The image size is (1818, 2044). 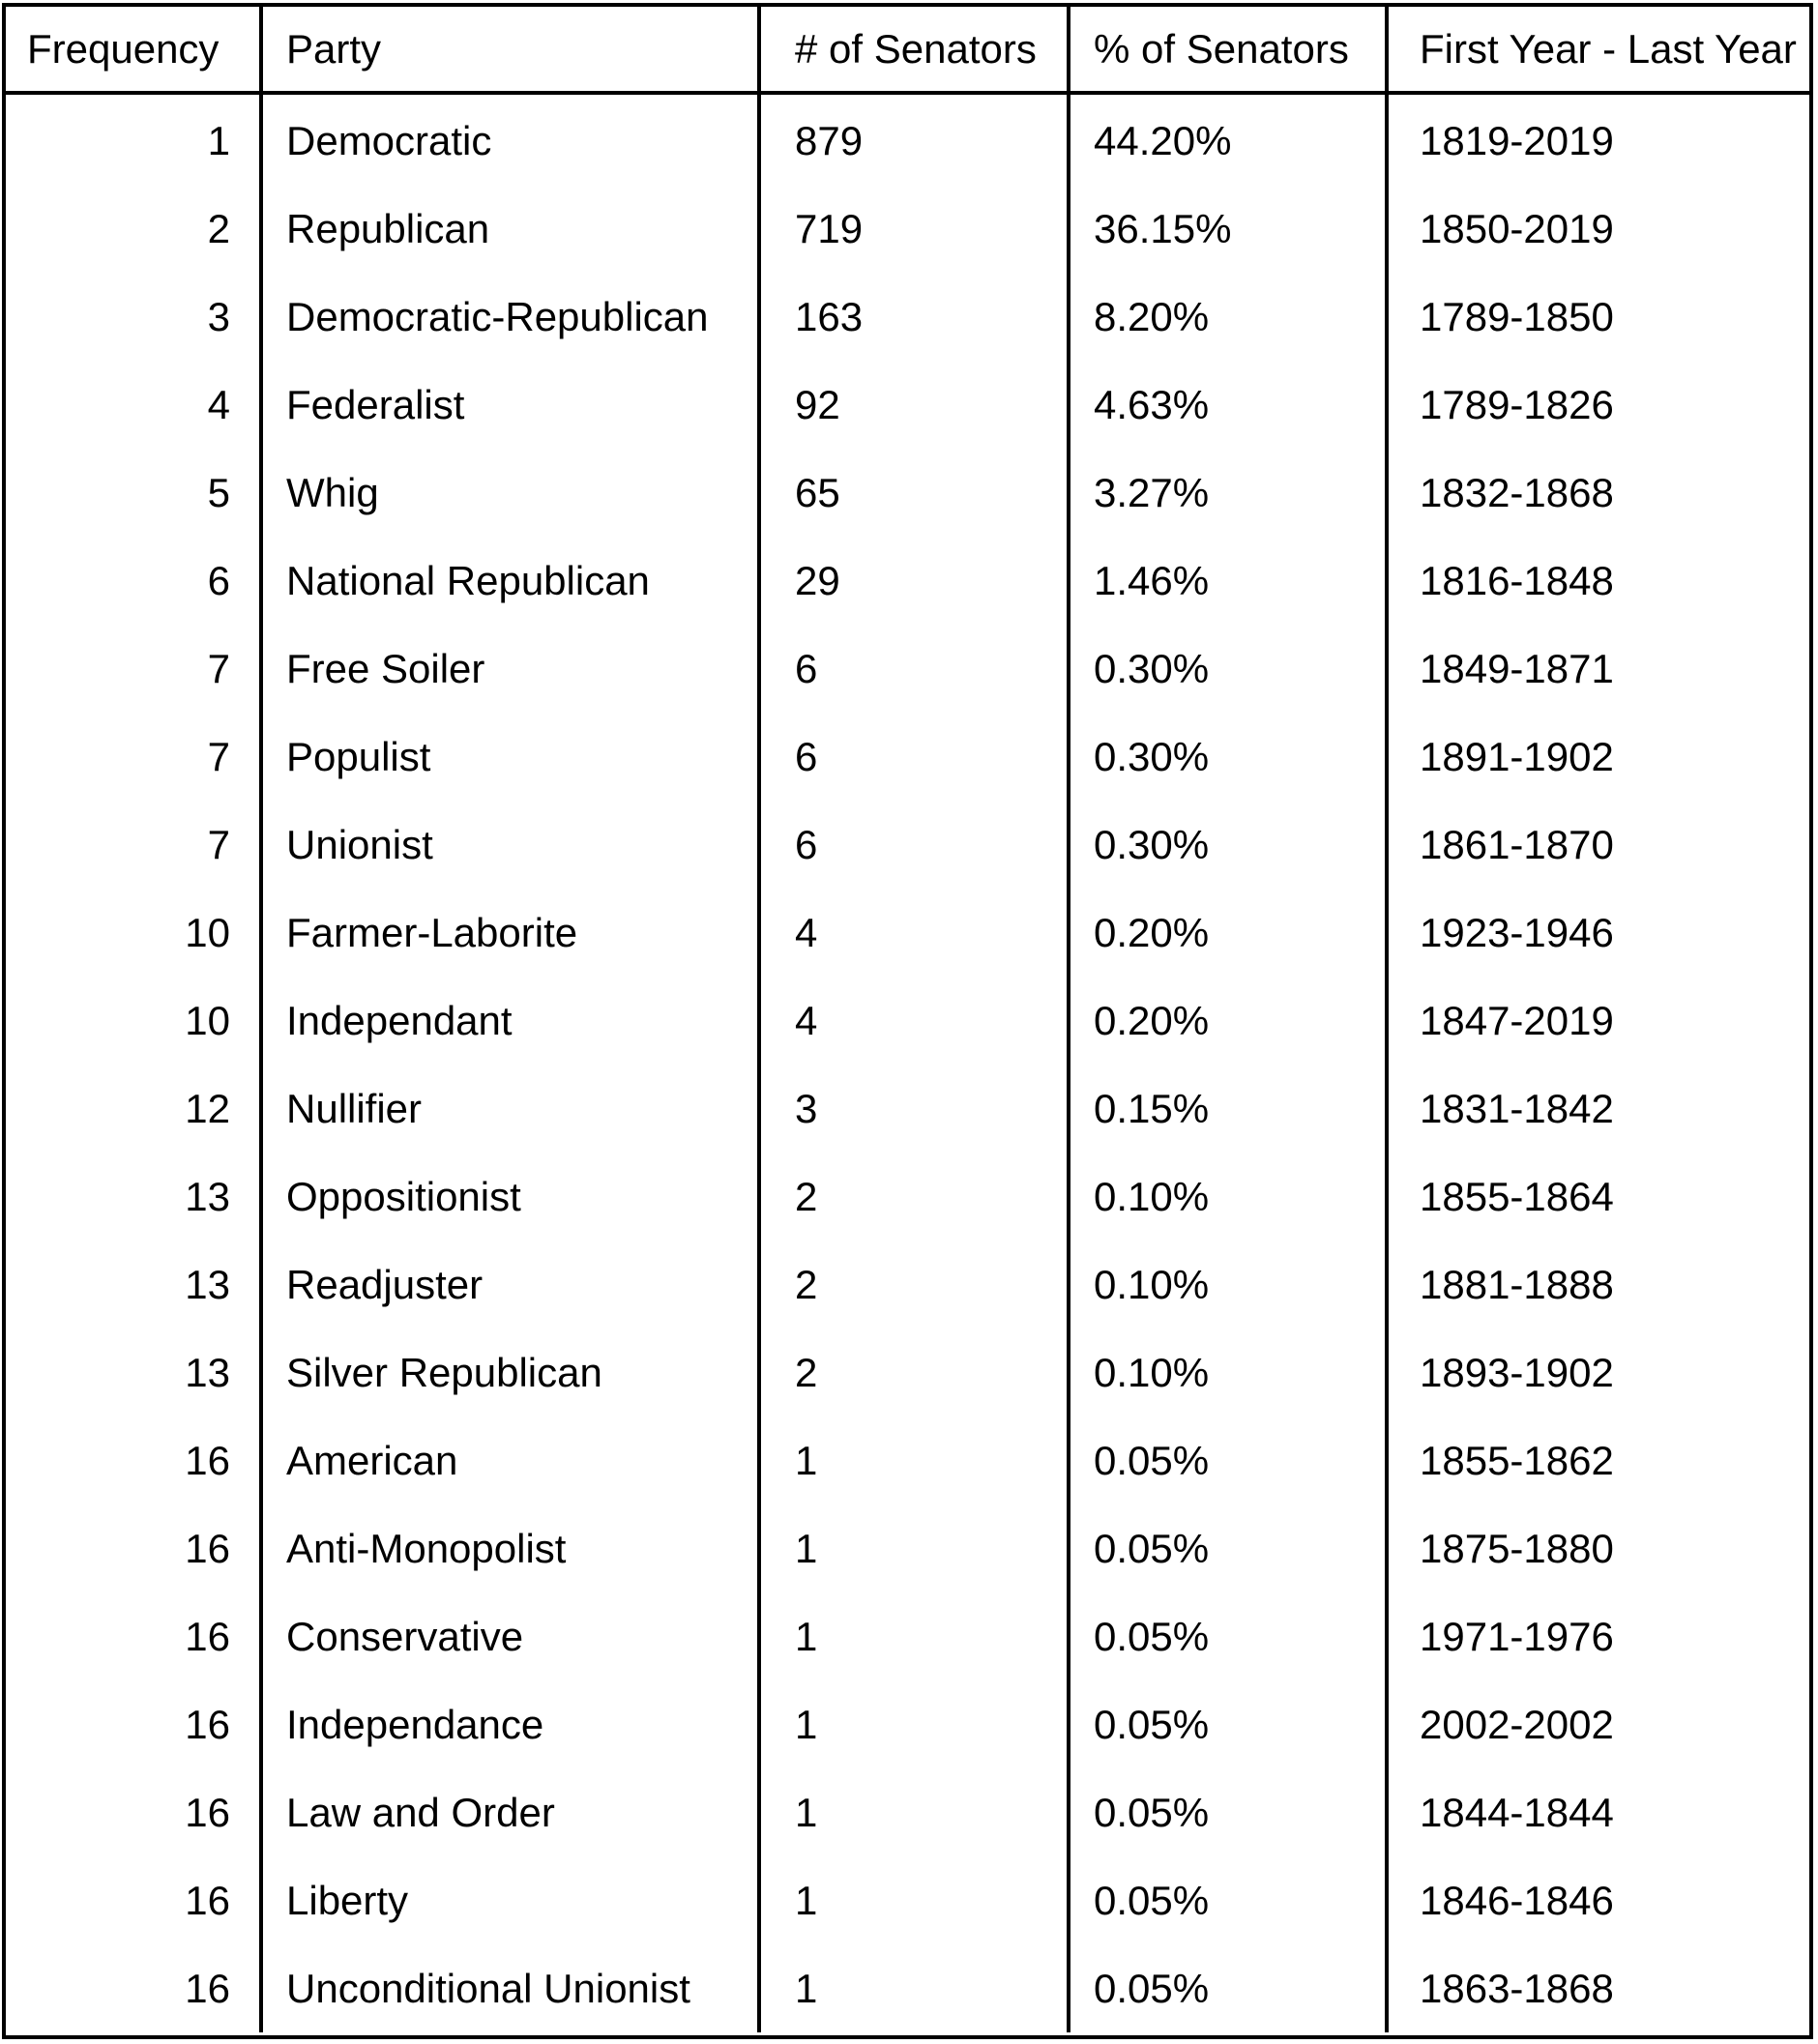 What do you see at coordinates (907, 1900) in the screenshot?
I see `table-row: 16 Liberty 1 0.05% 1846-1846` at bounding box center [907, 1900].